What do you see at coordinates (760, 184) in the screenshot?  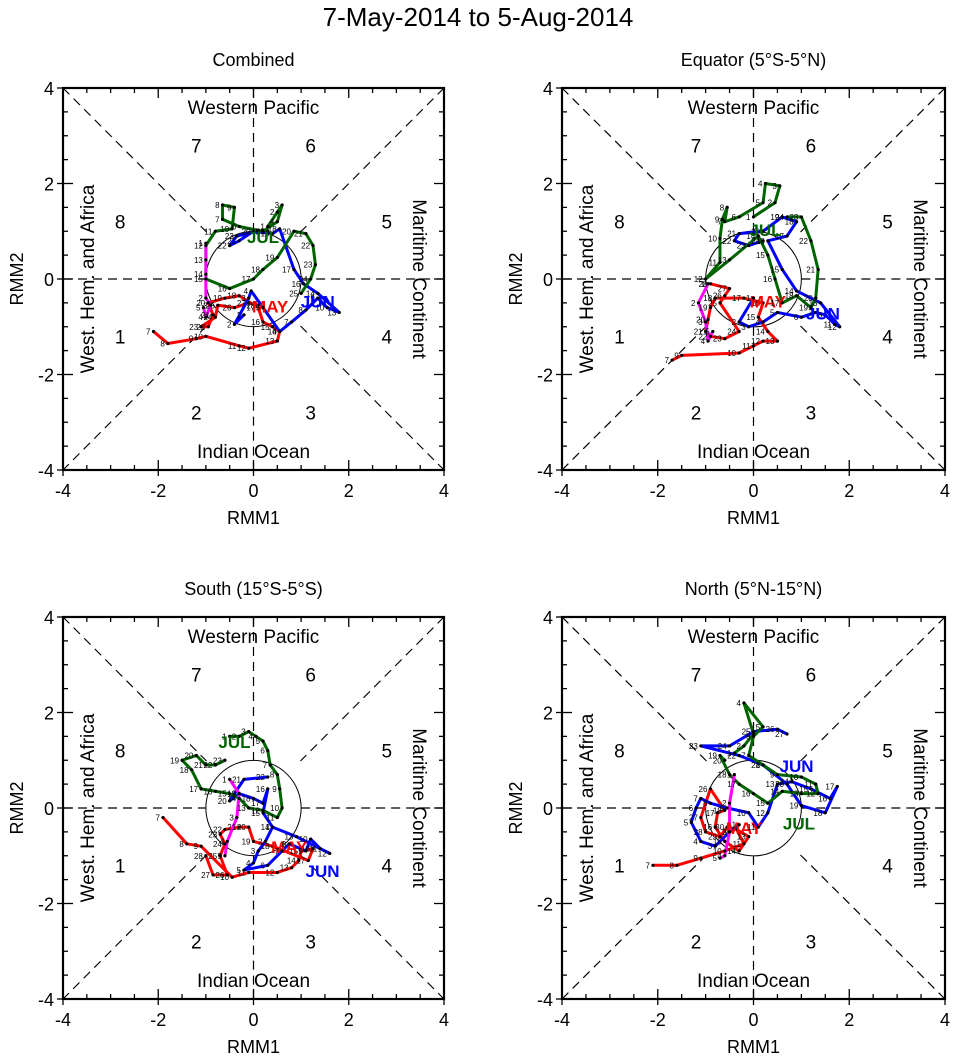 I see `day-label: 4` at bounding box center [760, 184].